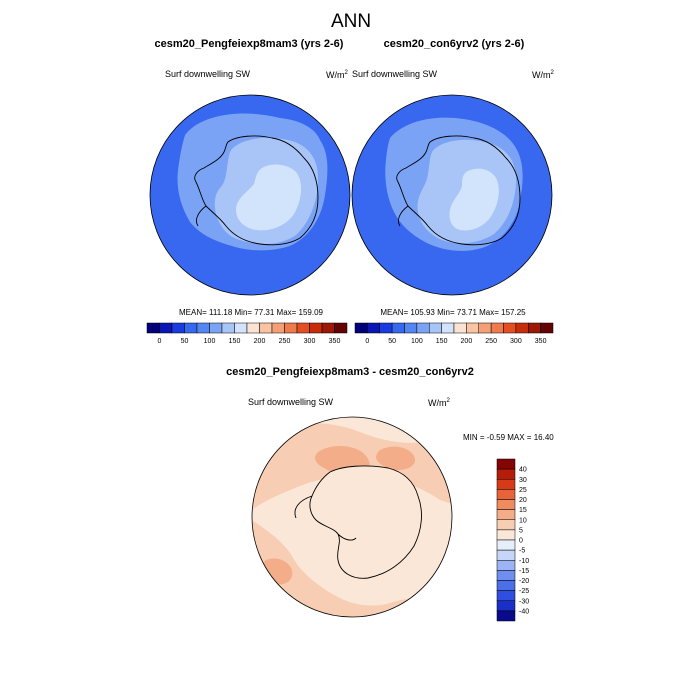  What do you see at coordinates (351, 21) in the screenshot?
I see `figure-title: ANN` at bounding box center [351, 21].